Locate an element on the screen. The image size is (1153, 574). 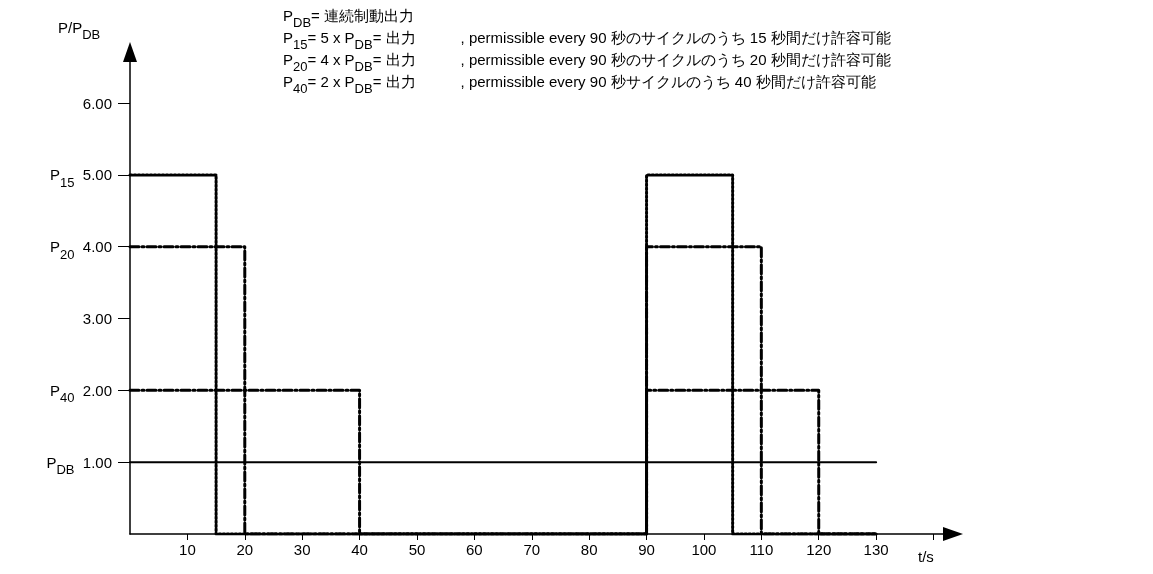
y-tick-label: 6.00 is located at coordinates (97, 103).